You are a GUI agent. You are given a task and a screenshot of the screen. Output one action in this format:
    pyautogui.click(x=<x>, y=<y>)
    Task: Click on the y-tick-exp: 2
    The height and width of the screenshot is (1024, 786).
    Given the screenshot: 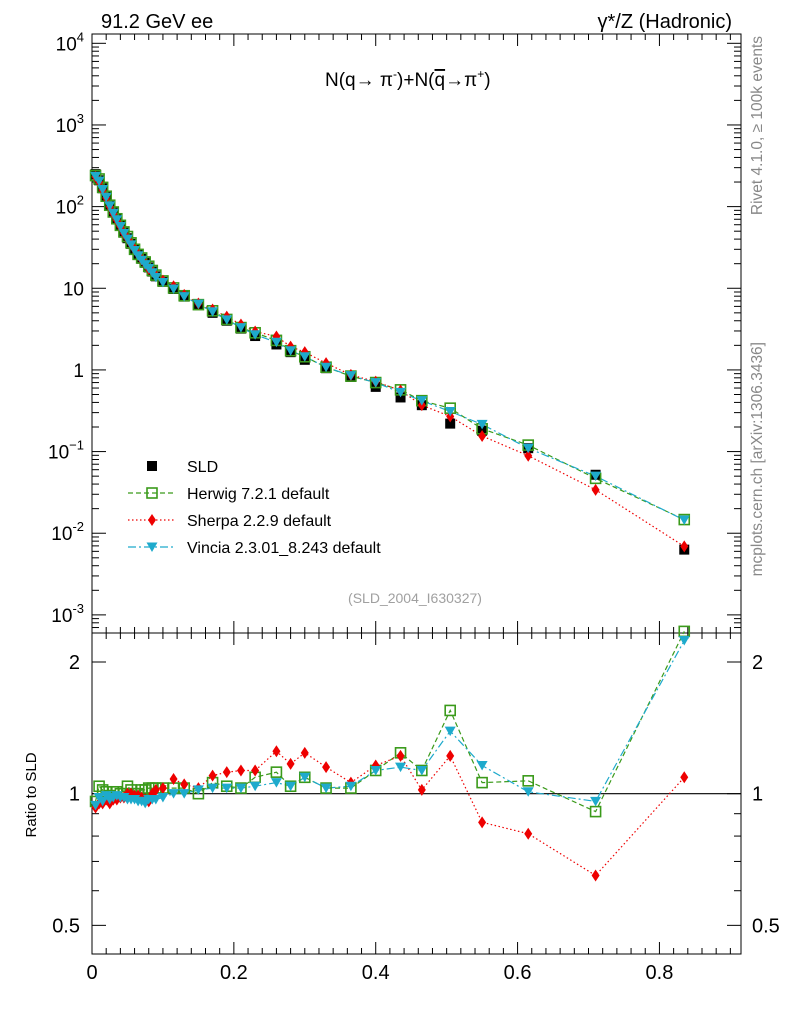 What is the action you would take?
    pyautogui.click(x=80, y=200)
    